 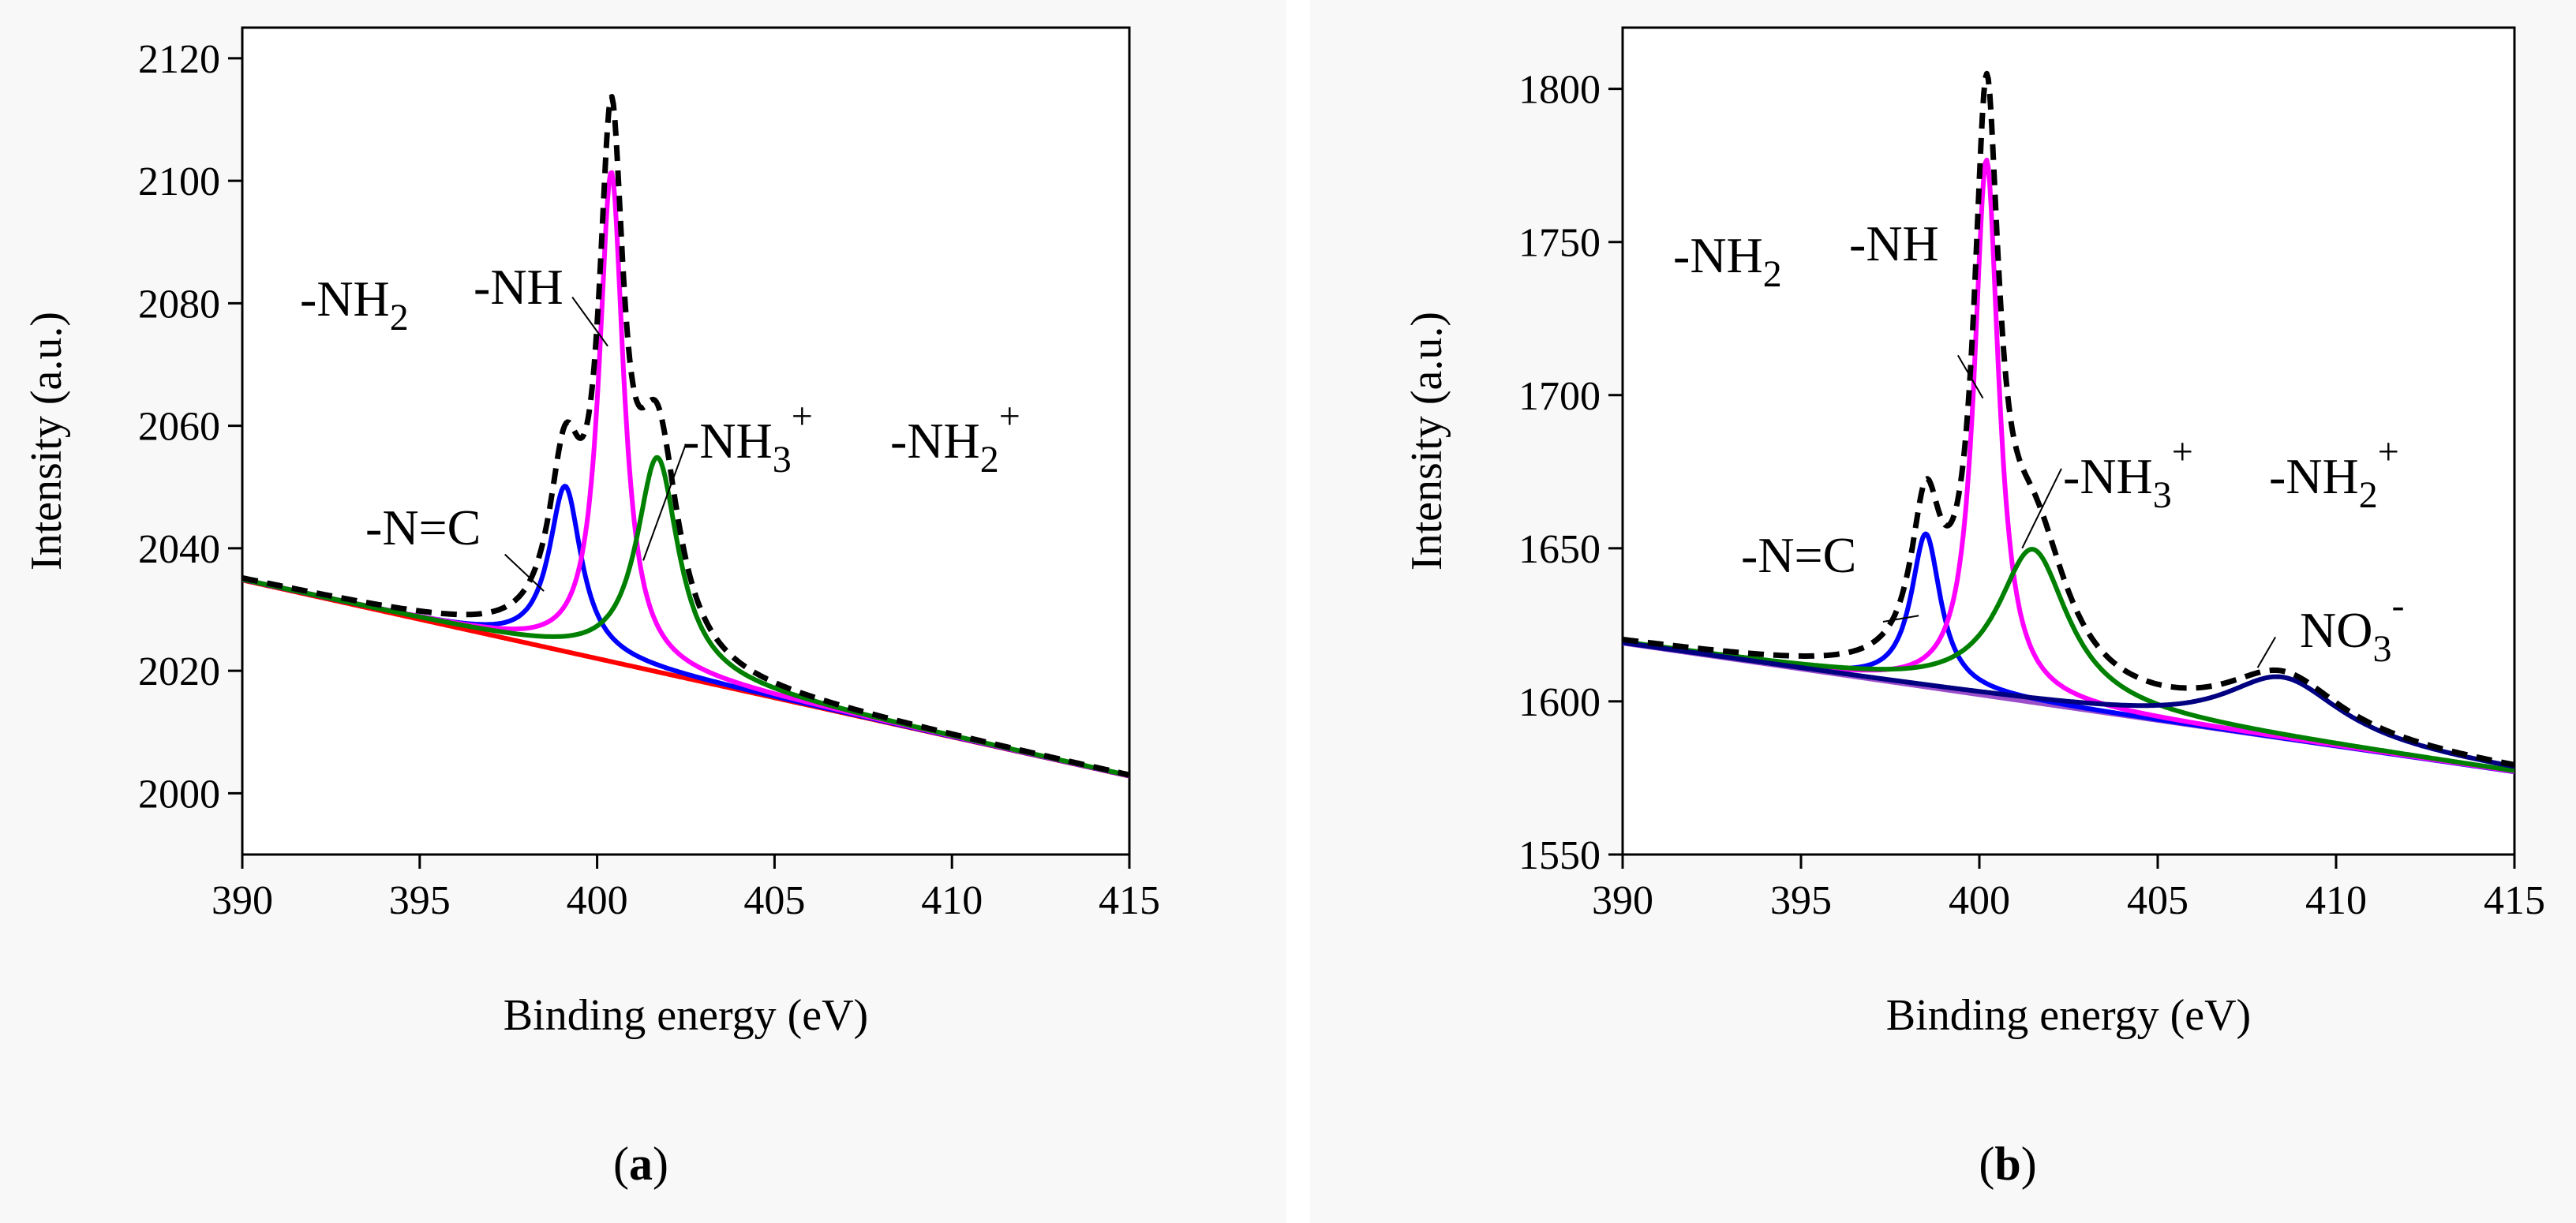 I want to click on y-tick-label: 2020, so click(x=179, y=671).